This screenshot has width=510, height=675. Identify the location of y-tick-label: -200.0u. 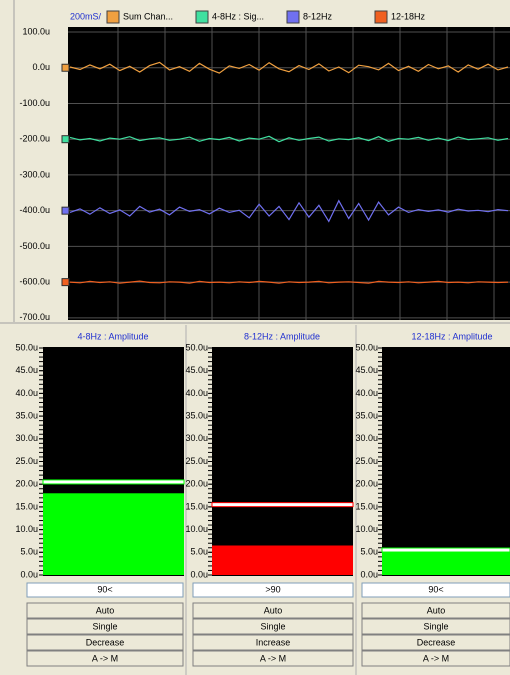
(34, 139).